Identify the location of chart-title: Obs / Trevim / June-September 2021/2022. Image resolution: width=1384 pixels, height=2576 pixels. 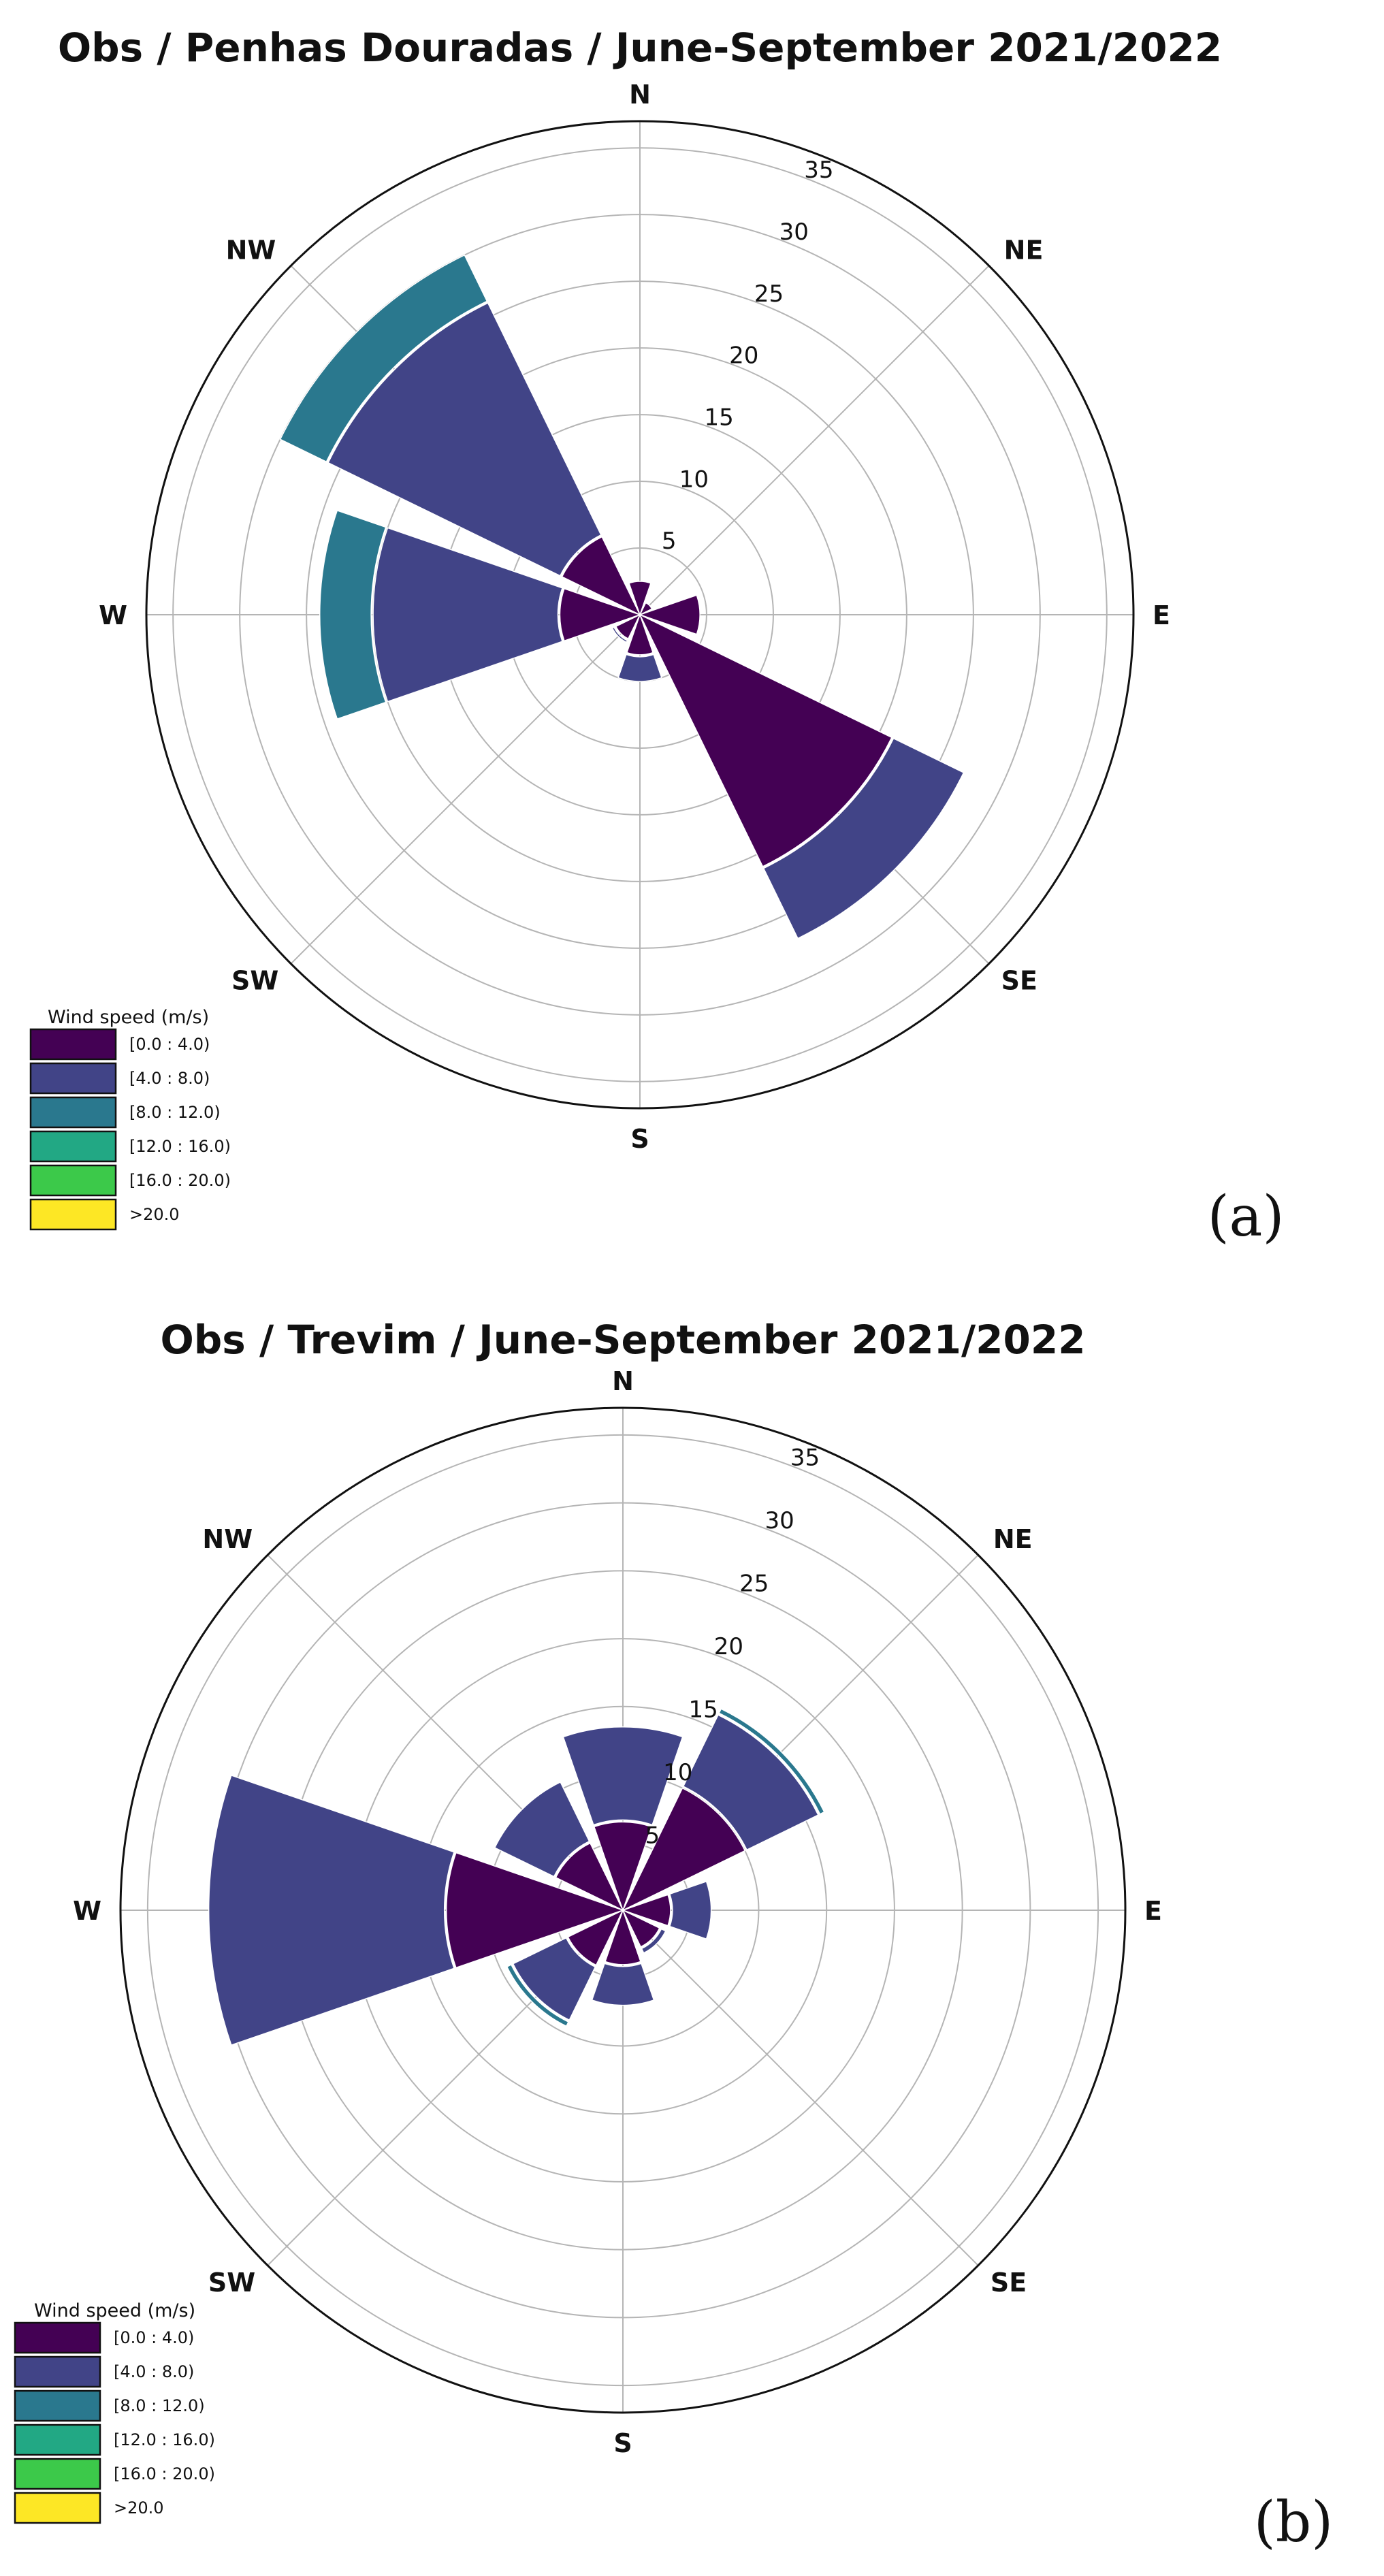
(622, 1340).